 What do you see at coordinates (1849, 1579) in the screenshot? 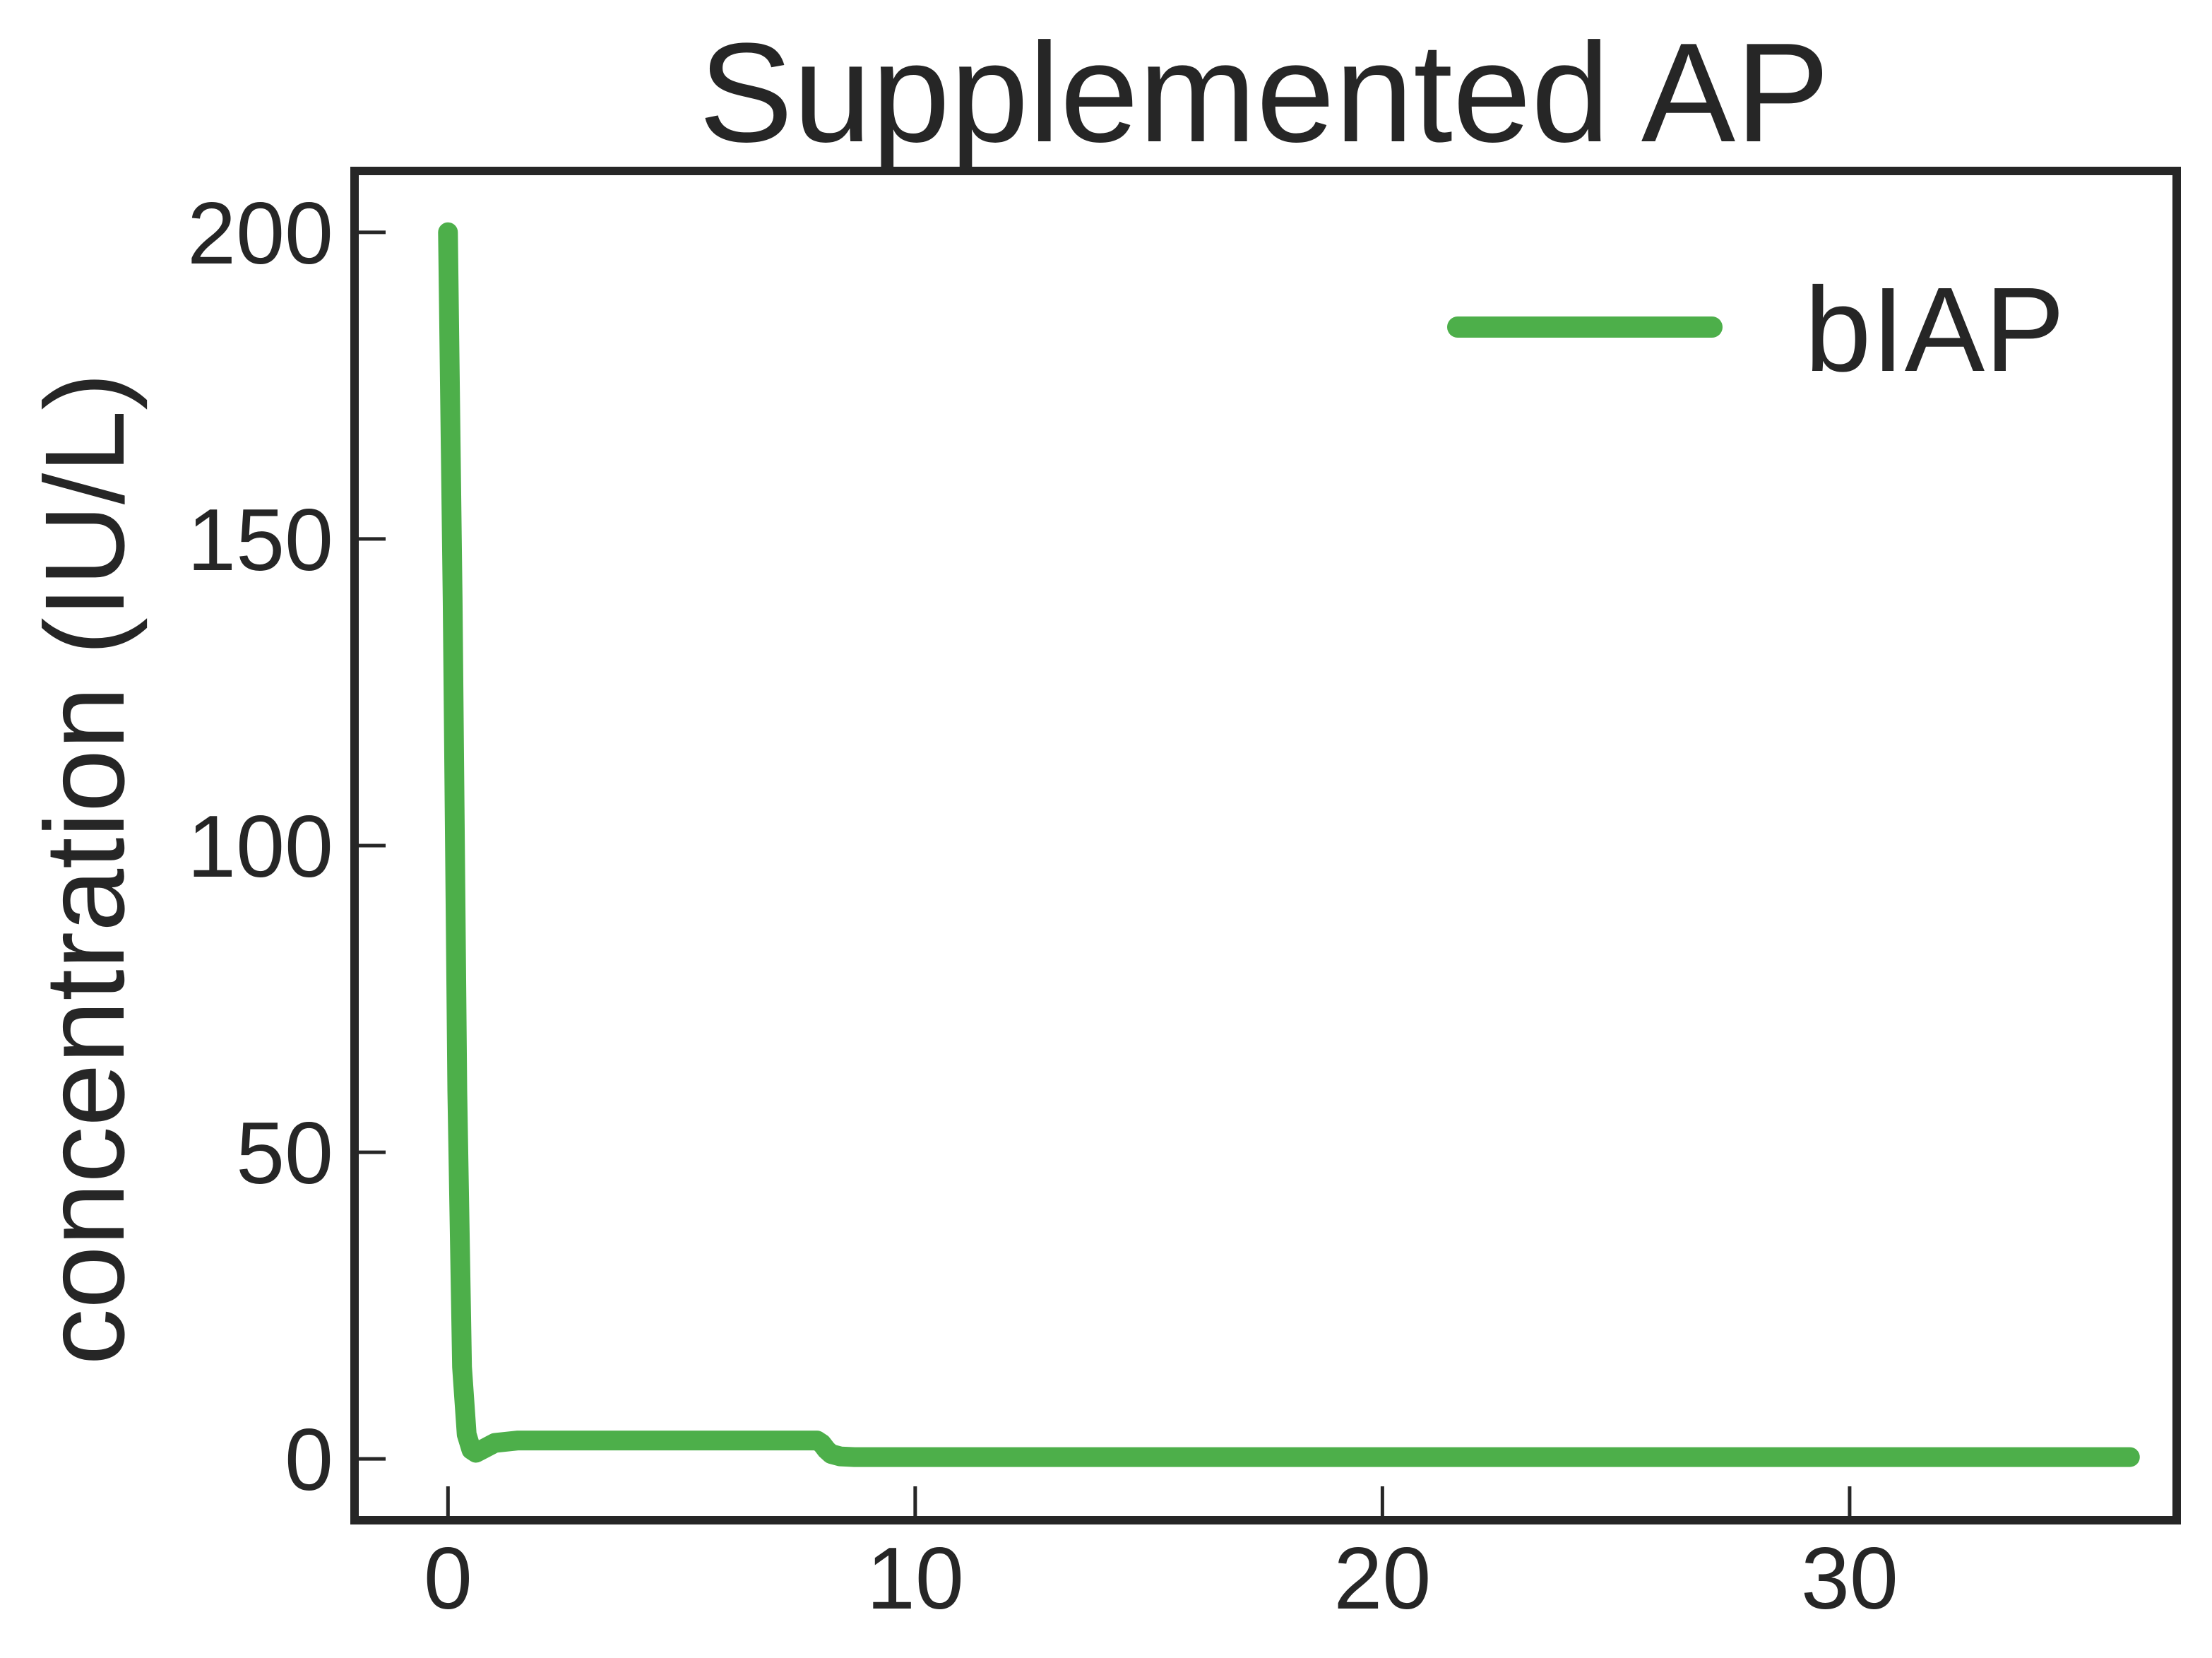
I see `x-tick-label-3: 30` at bounding box center [1849, 1579].